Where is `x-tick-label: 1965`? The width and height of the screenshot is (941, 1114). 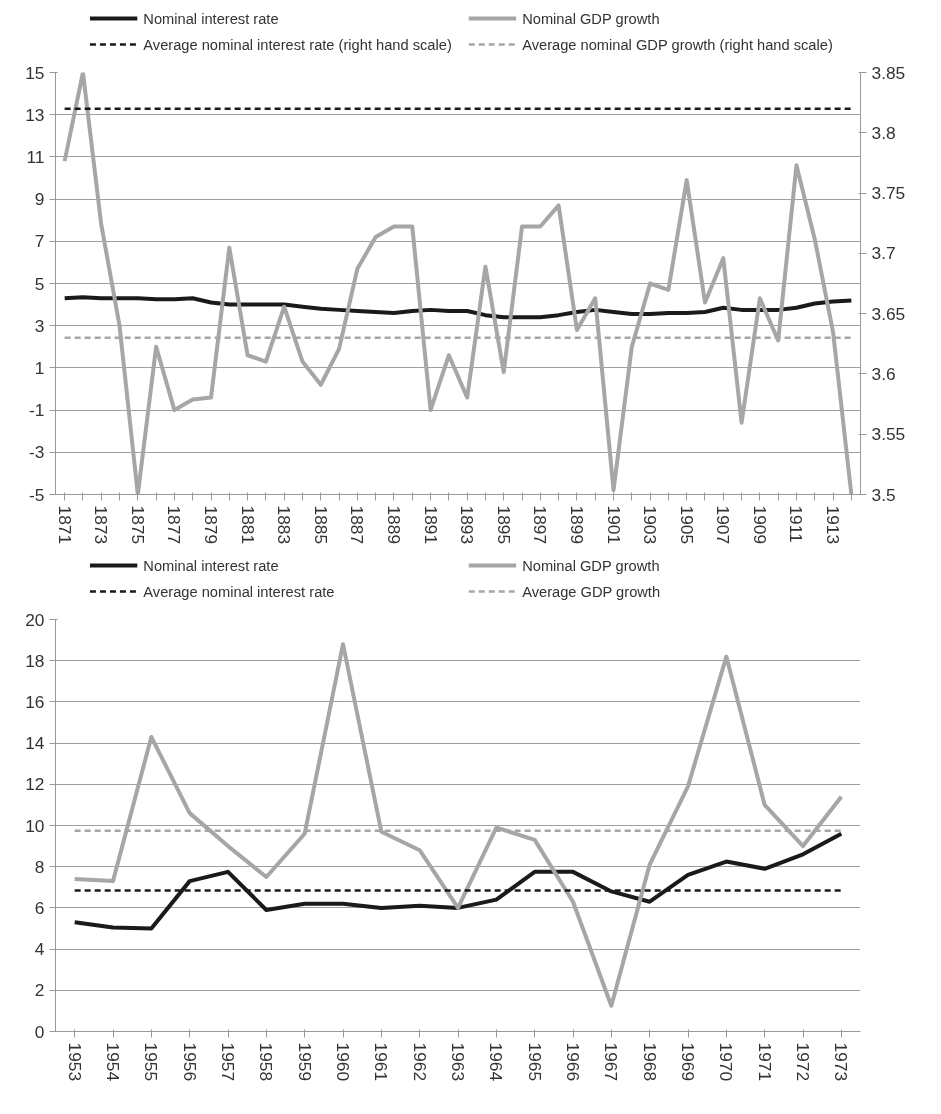 x-tick-label: 1965 is located at coordinates (534, 1062).